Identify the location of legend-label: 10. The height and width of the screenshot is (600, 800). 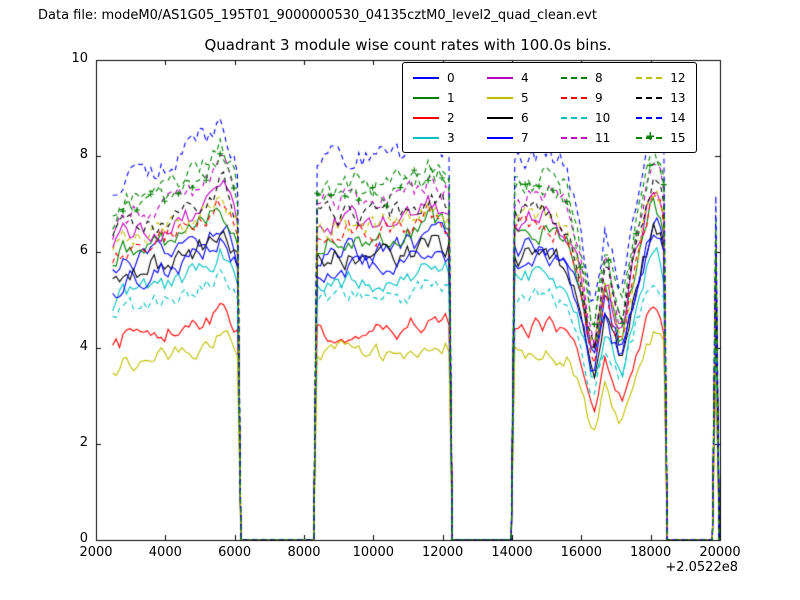
(603, 117).